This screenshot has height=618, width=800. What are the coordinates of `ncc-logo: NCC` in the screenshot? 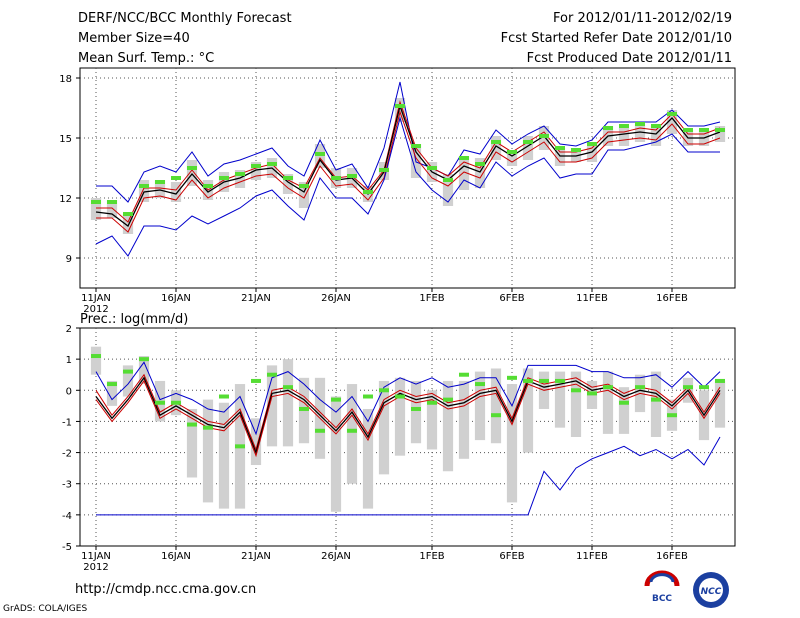 It's located at (711, 590).